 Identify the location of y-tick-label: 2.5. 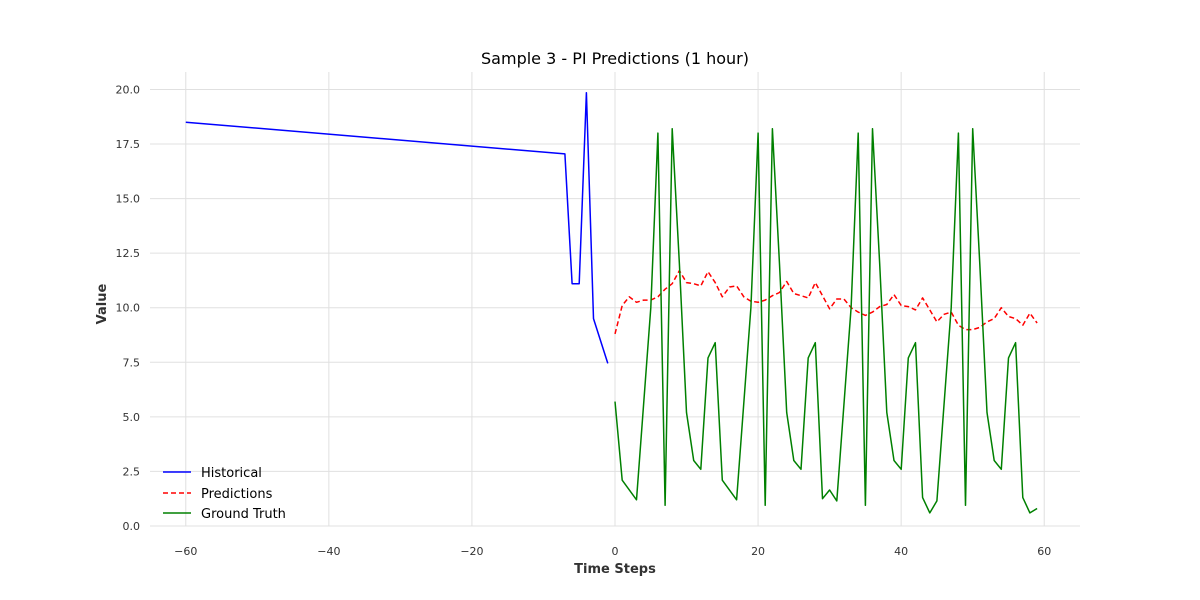
(132, 471).